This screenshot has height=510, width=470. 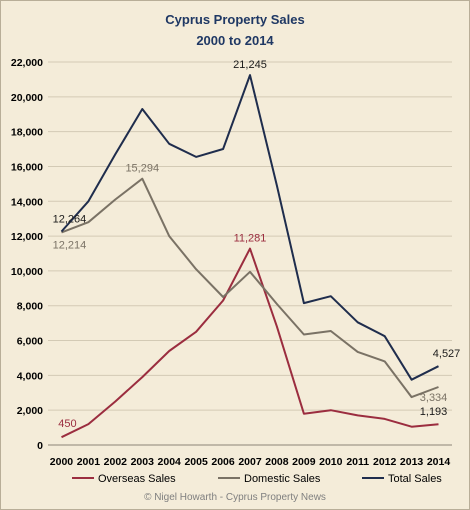 What do you see at coordinates (30, 376) in the screenshot?
I see `y-tick-label: 4,000` at bounding box center [30, 376].